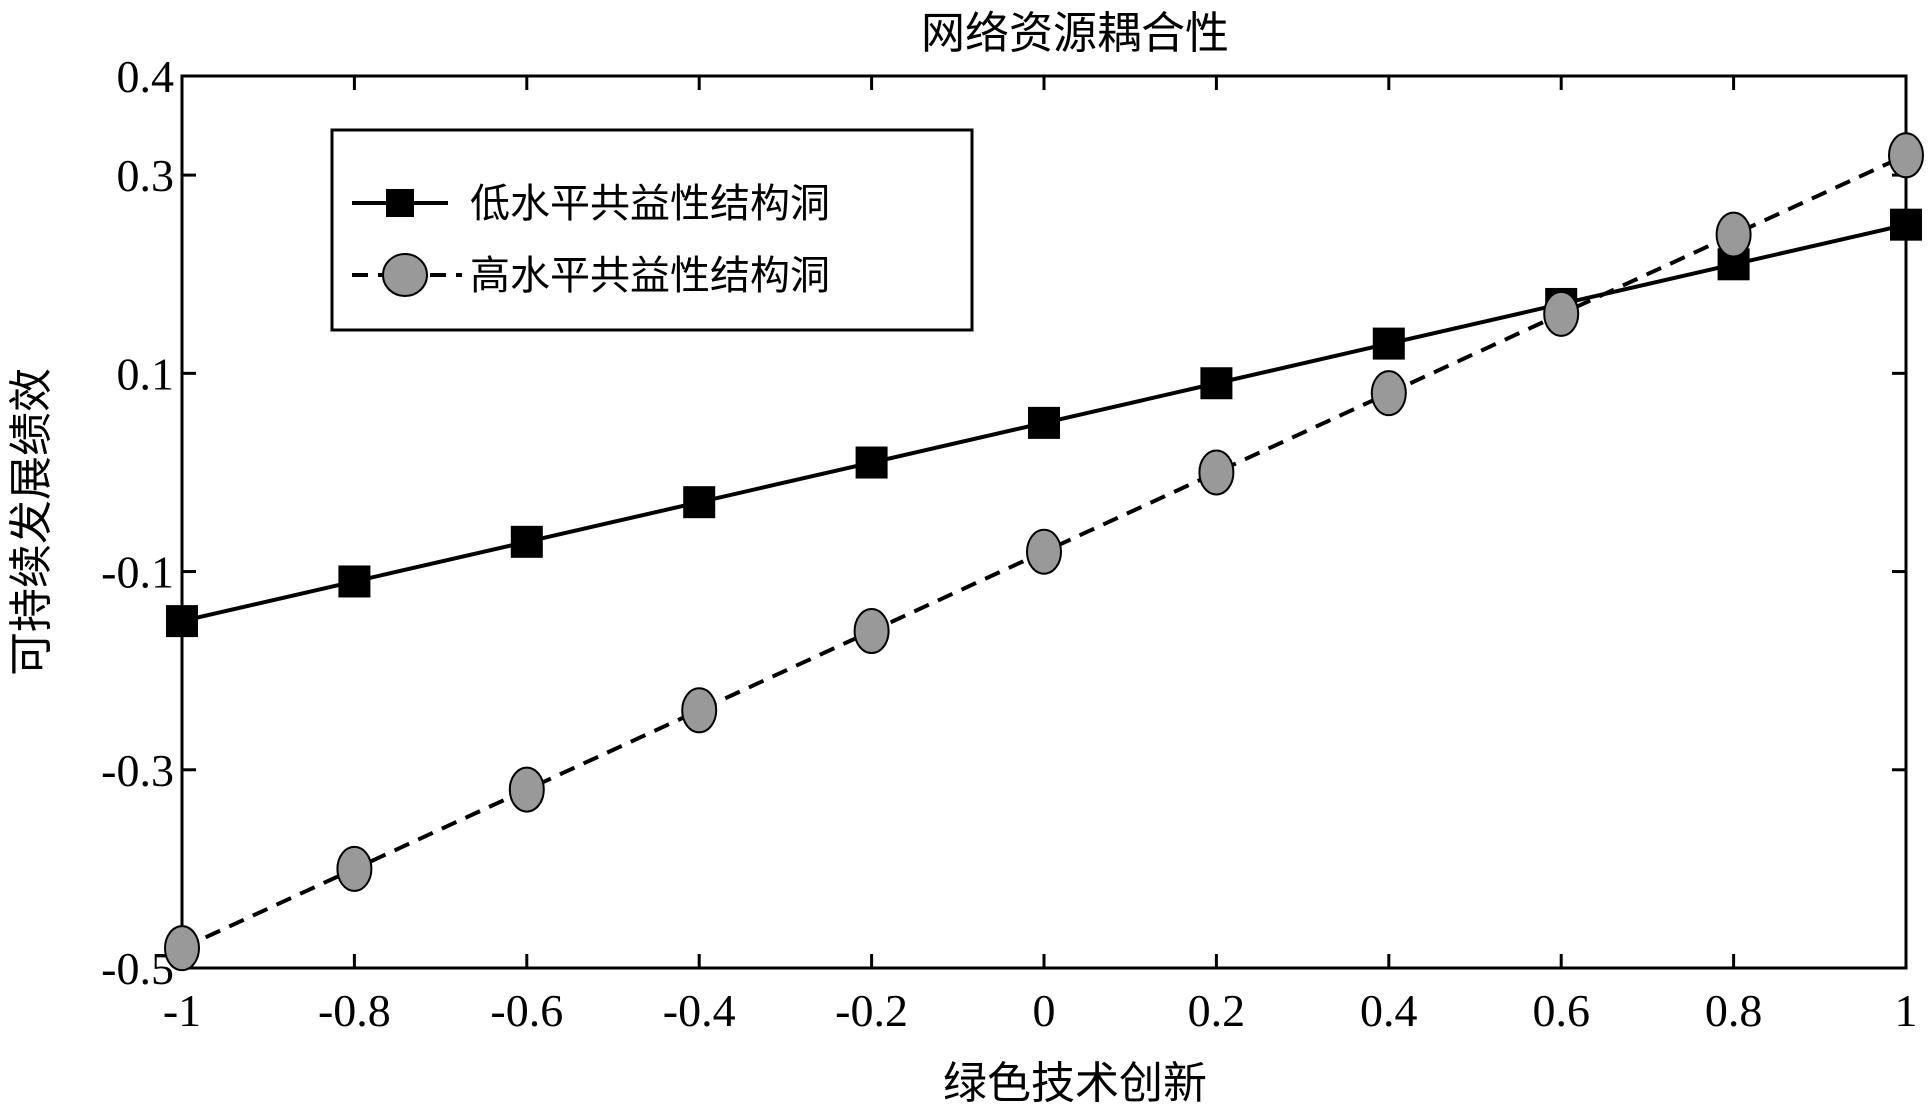 This screenshot has width=1929, height=1108. I want to click on x-tick-label: 1, so click(1906, 1010).